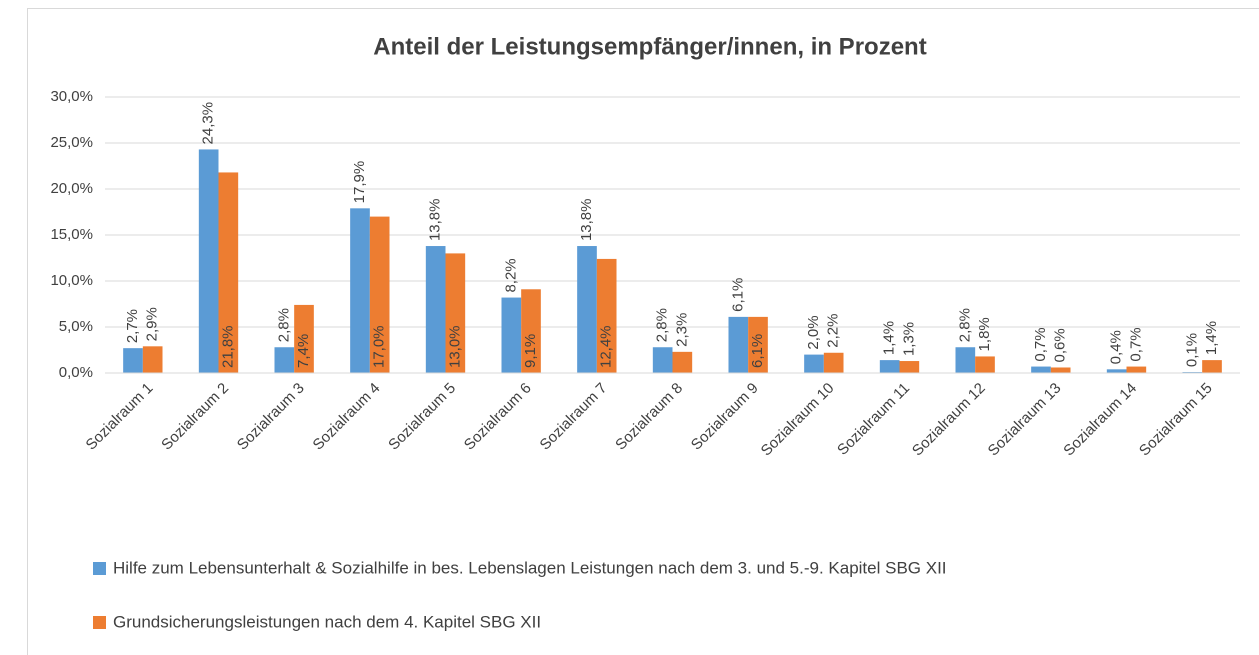 The width and height of the screenshot is (1259, 655). What do you see at coordinates (813, 332) in the screenshot?
I see `data-label: 2,0%` at bounding box center [813, 332].